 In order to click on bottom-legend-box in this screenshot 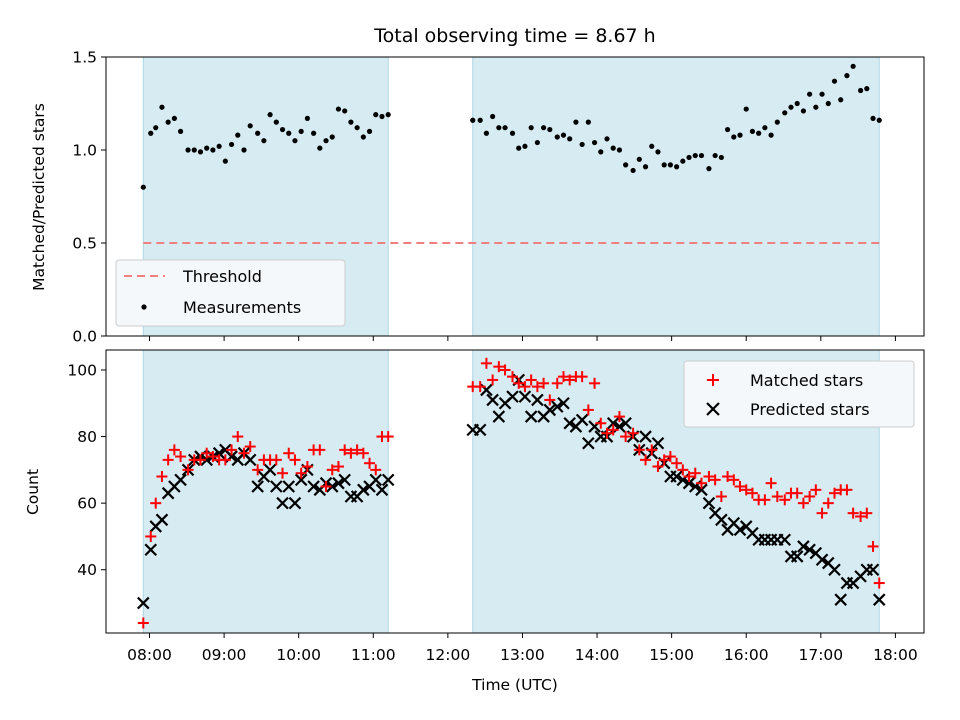, I will do `click(799, 394)`.